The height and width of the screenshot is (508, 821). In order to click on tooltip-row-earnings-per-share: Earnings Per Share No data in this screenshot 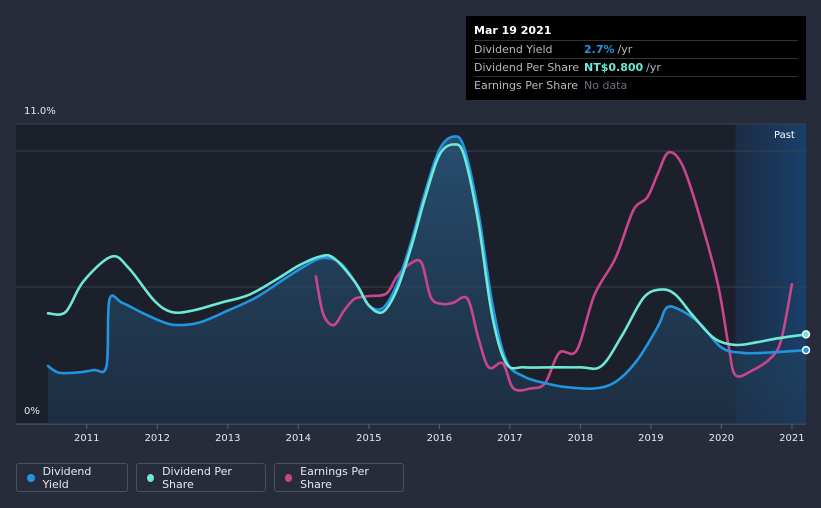, I will do `click(636, 85)`.